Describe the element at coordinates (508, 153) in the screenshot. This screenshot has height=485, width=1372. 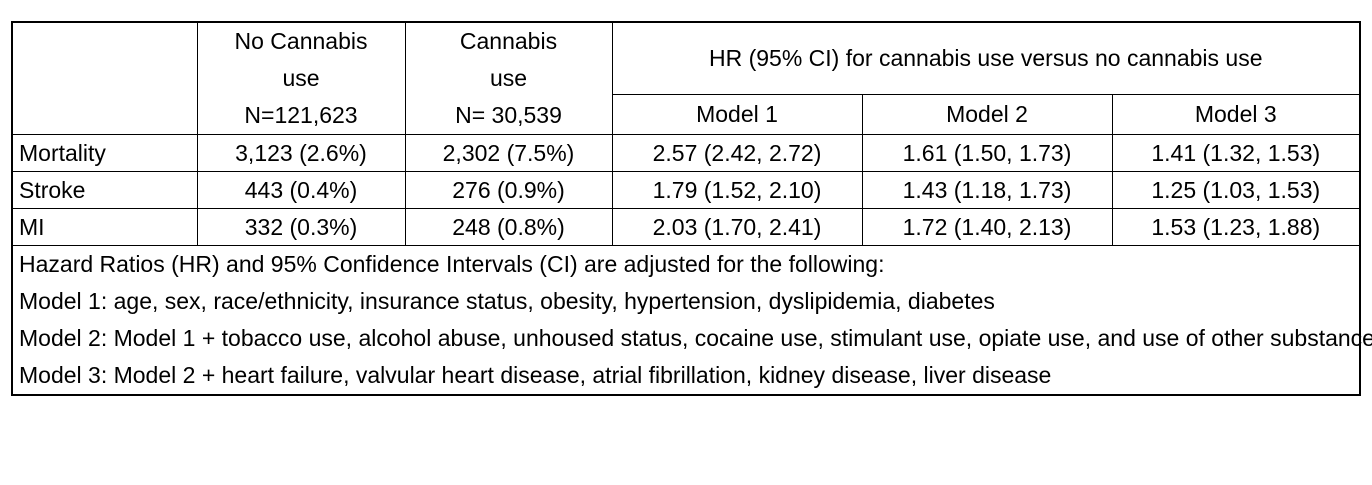
I see `cannabis-cell: 2,302 (7.5%)` at that location.